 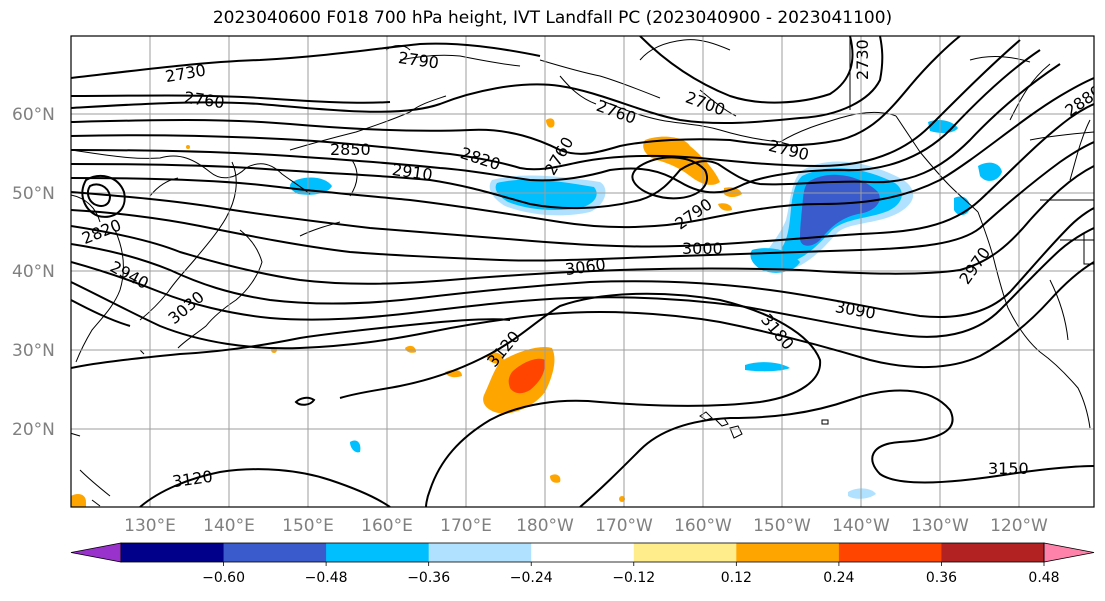 I want to click on contour-label: 3000, so click(x=702, y=248).